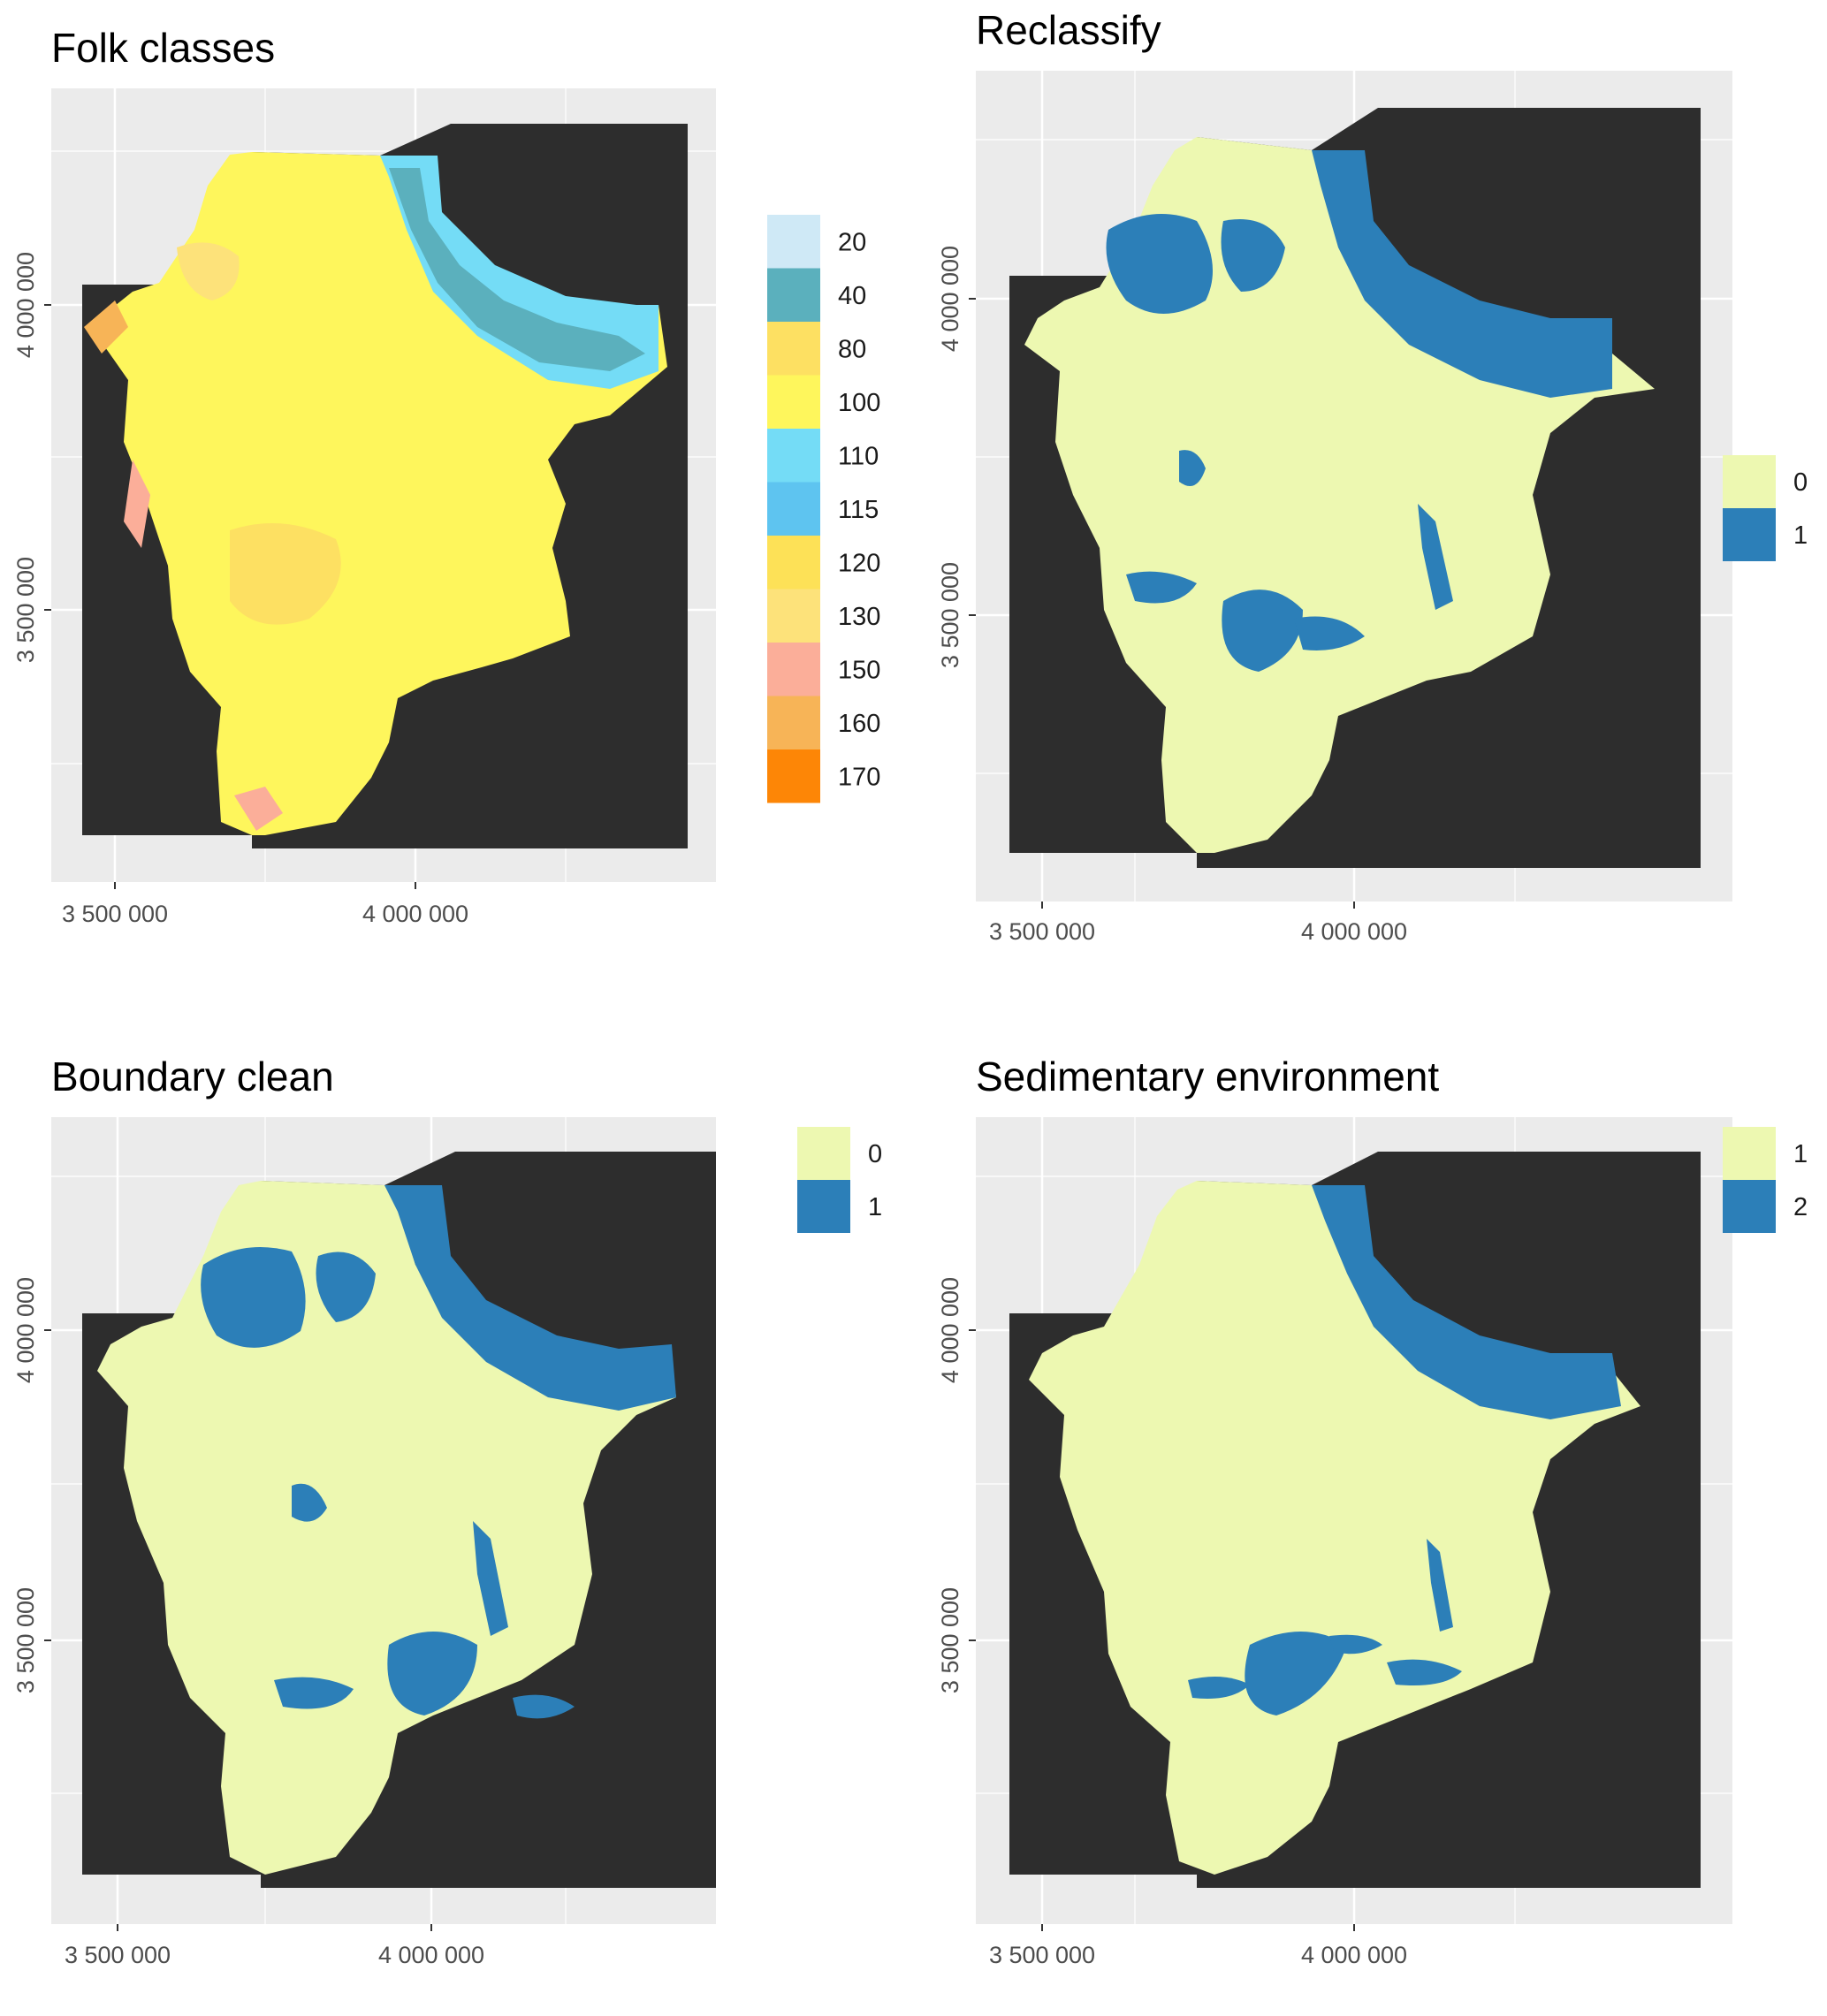  Describe the element at coordinates (163, 48) in the screenshot. I see `panel-title: Folk classes` at that location.